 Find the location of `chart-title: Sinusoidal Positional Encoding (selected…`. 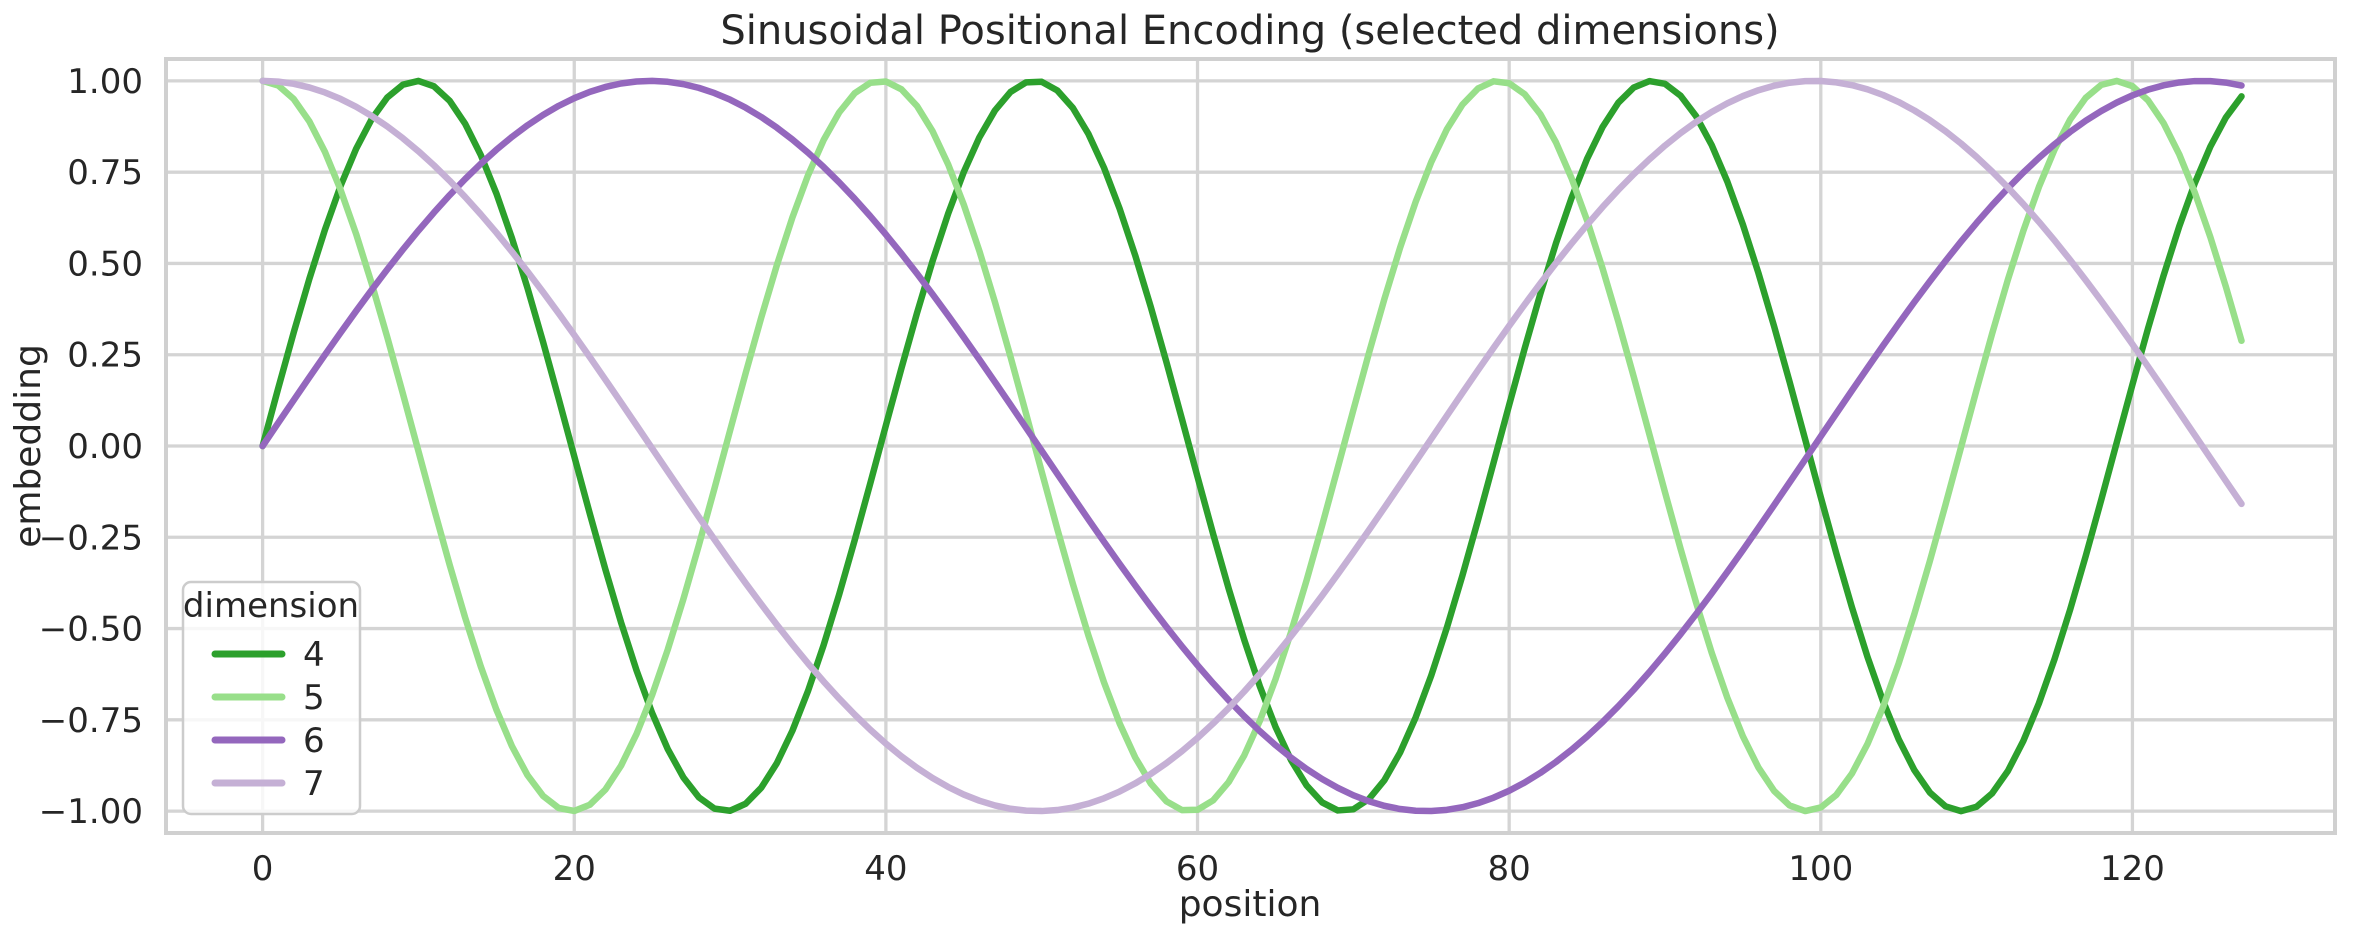

chart-title: Sinusoidal Positional Encoding (selected… is located at coordinates (1249, 31).